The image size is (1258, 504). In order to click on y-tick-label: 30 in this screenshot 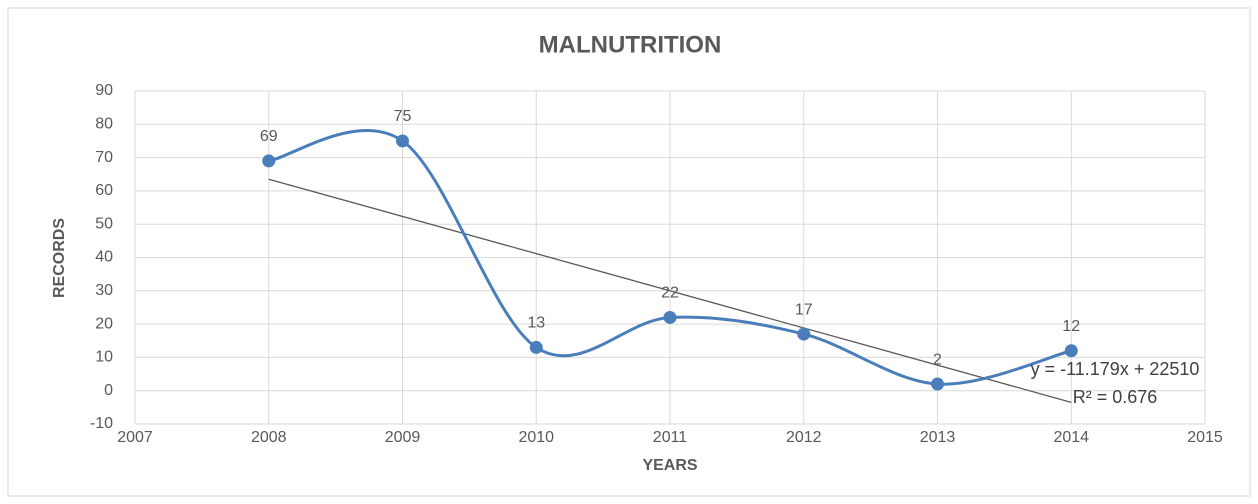, I will do `click(104, 290)`.